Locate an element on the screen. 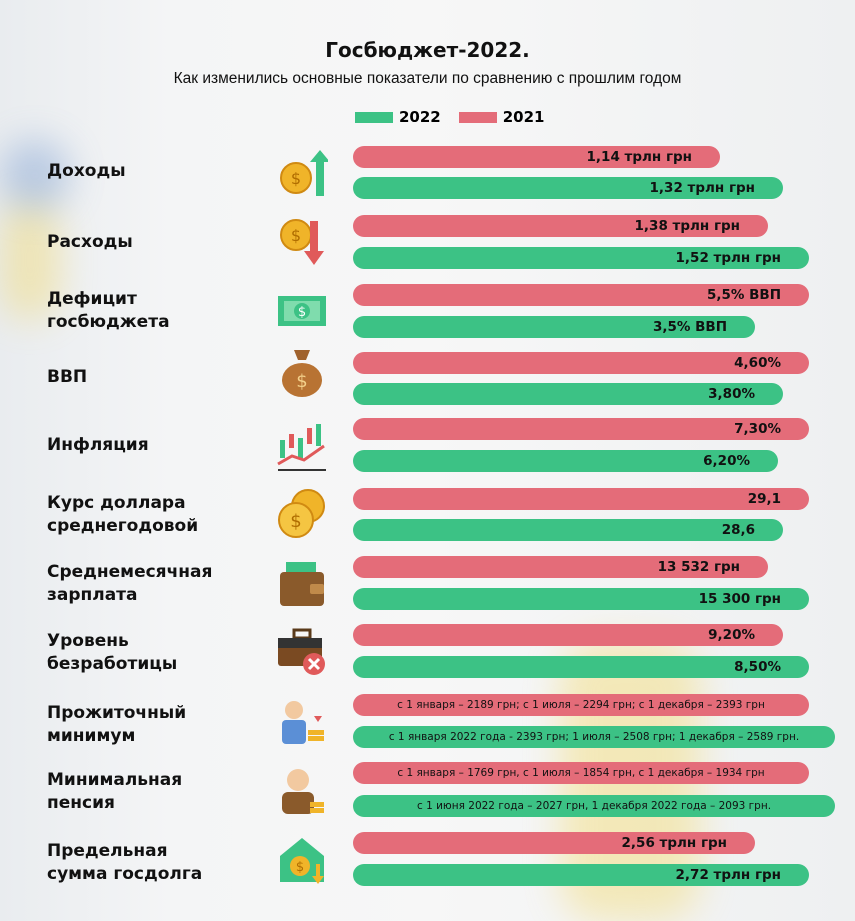 This screenshot has height=921, width=855. bar-2022: 2,72 трлн грн is located at coordinates (581, 875).